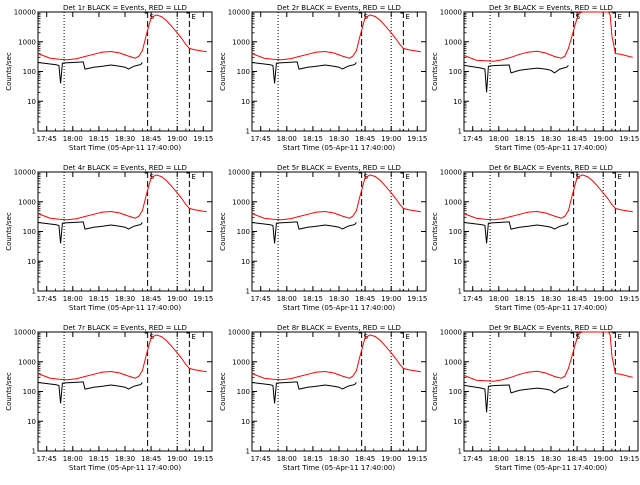 The height and width of the screenshot is (485, 640). What do you see at coordinates (125, 8) in the screenshot?
I see `panel-title: Det 1r BLACK = Events, RED = LLD` at bounding box center [125, 8].